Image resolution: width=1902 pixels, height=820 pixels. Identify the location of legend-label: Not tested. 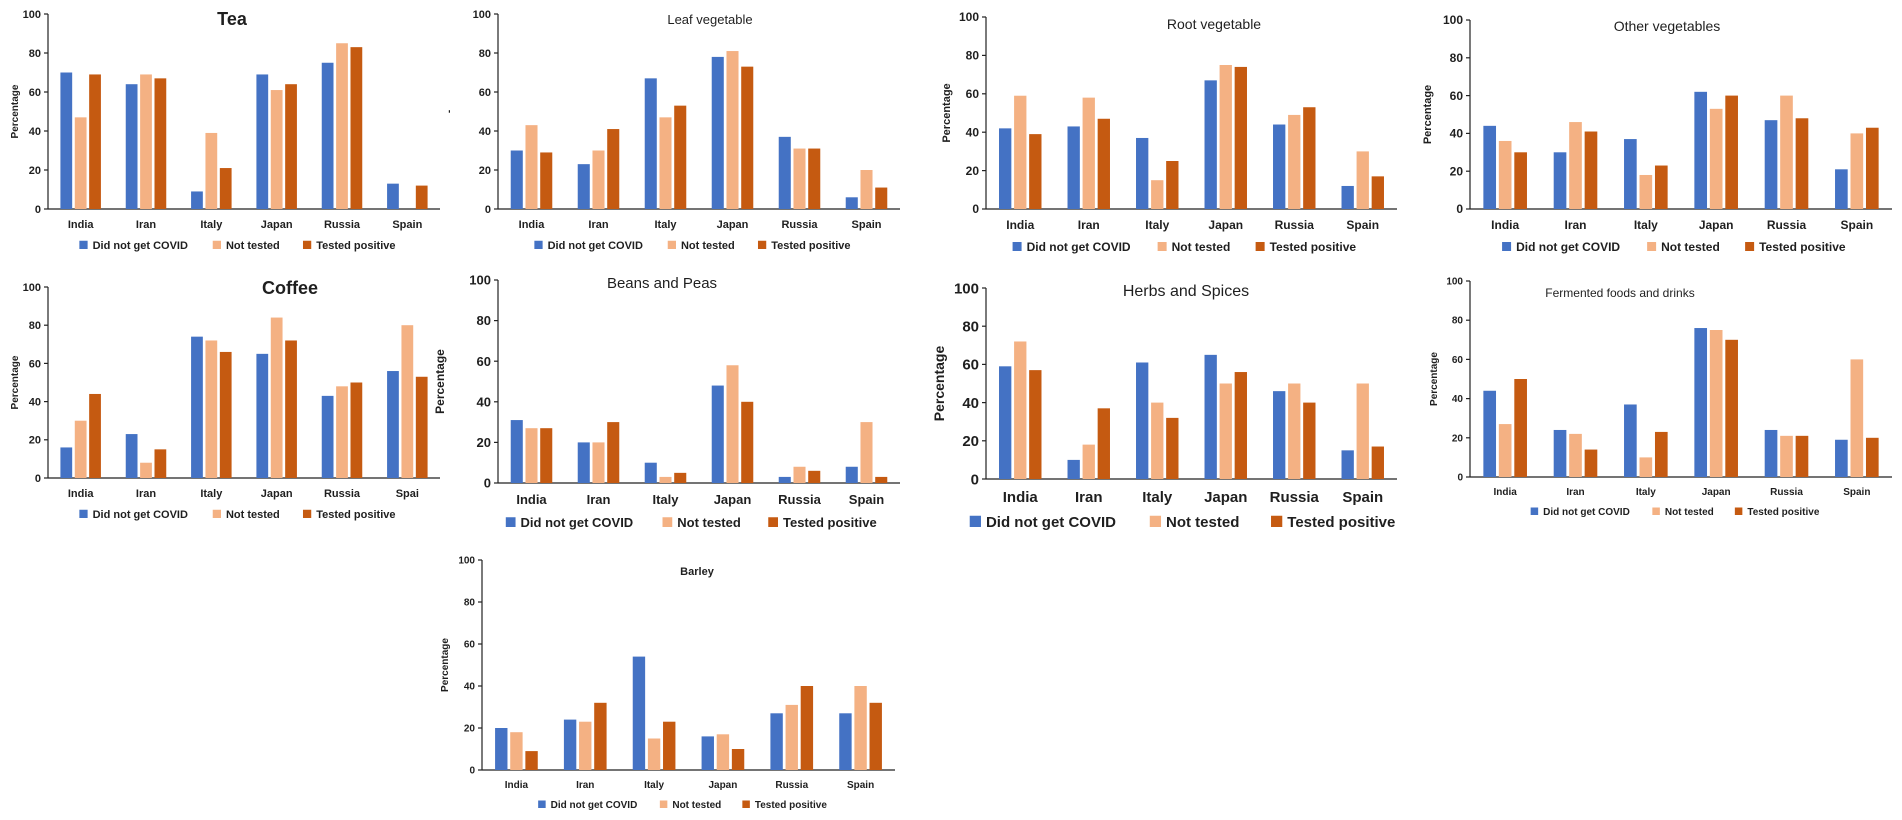
(1202, 522).